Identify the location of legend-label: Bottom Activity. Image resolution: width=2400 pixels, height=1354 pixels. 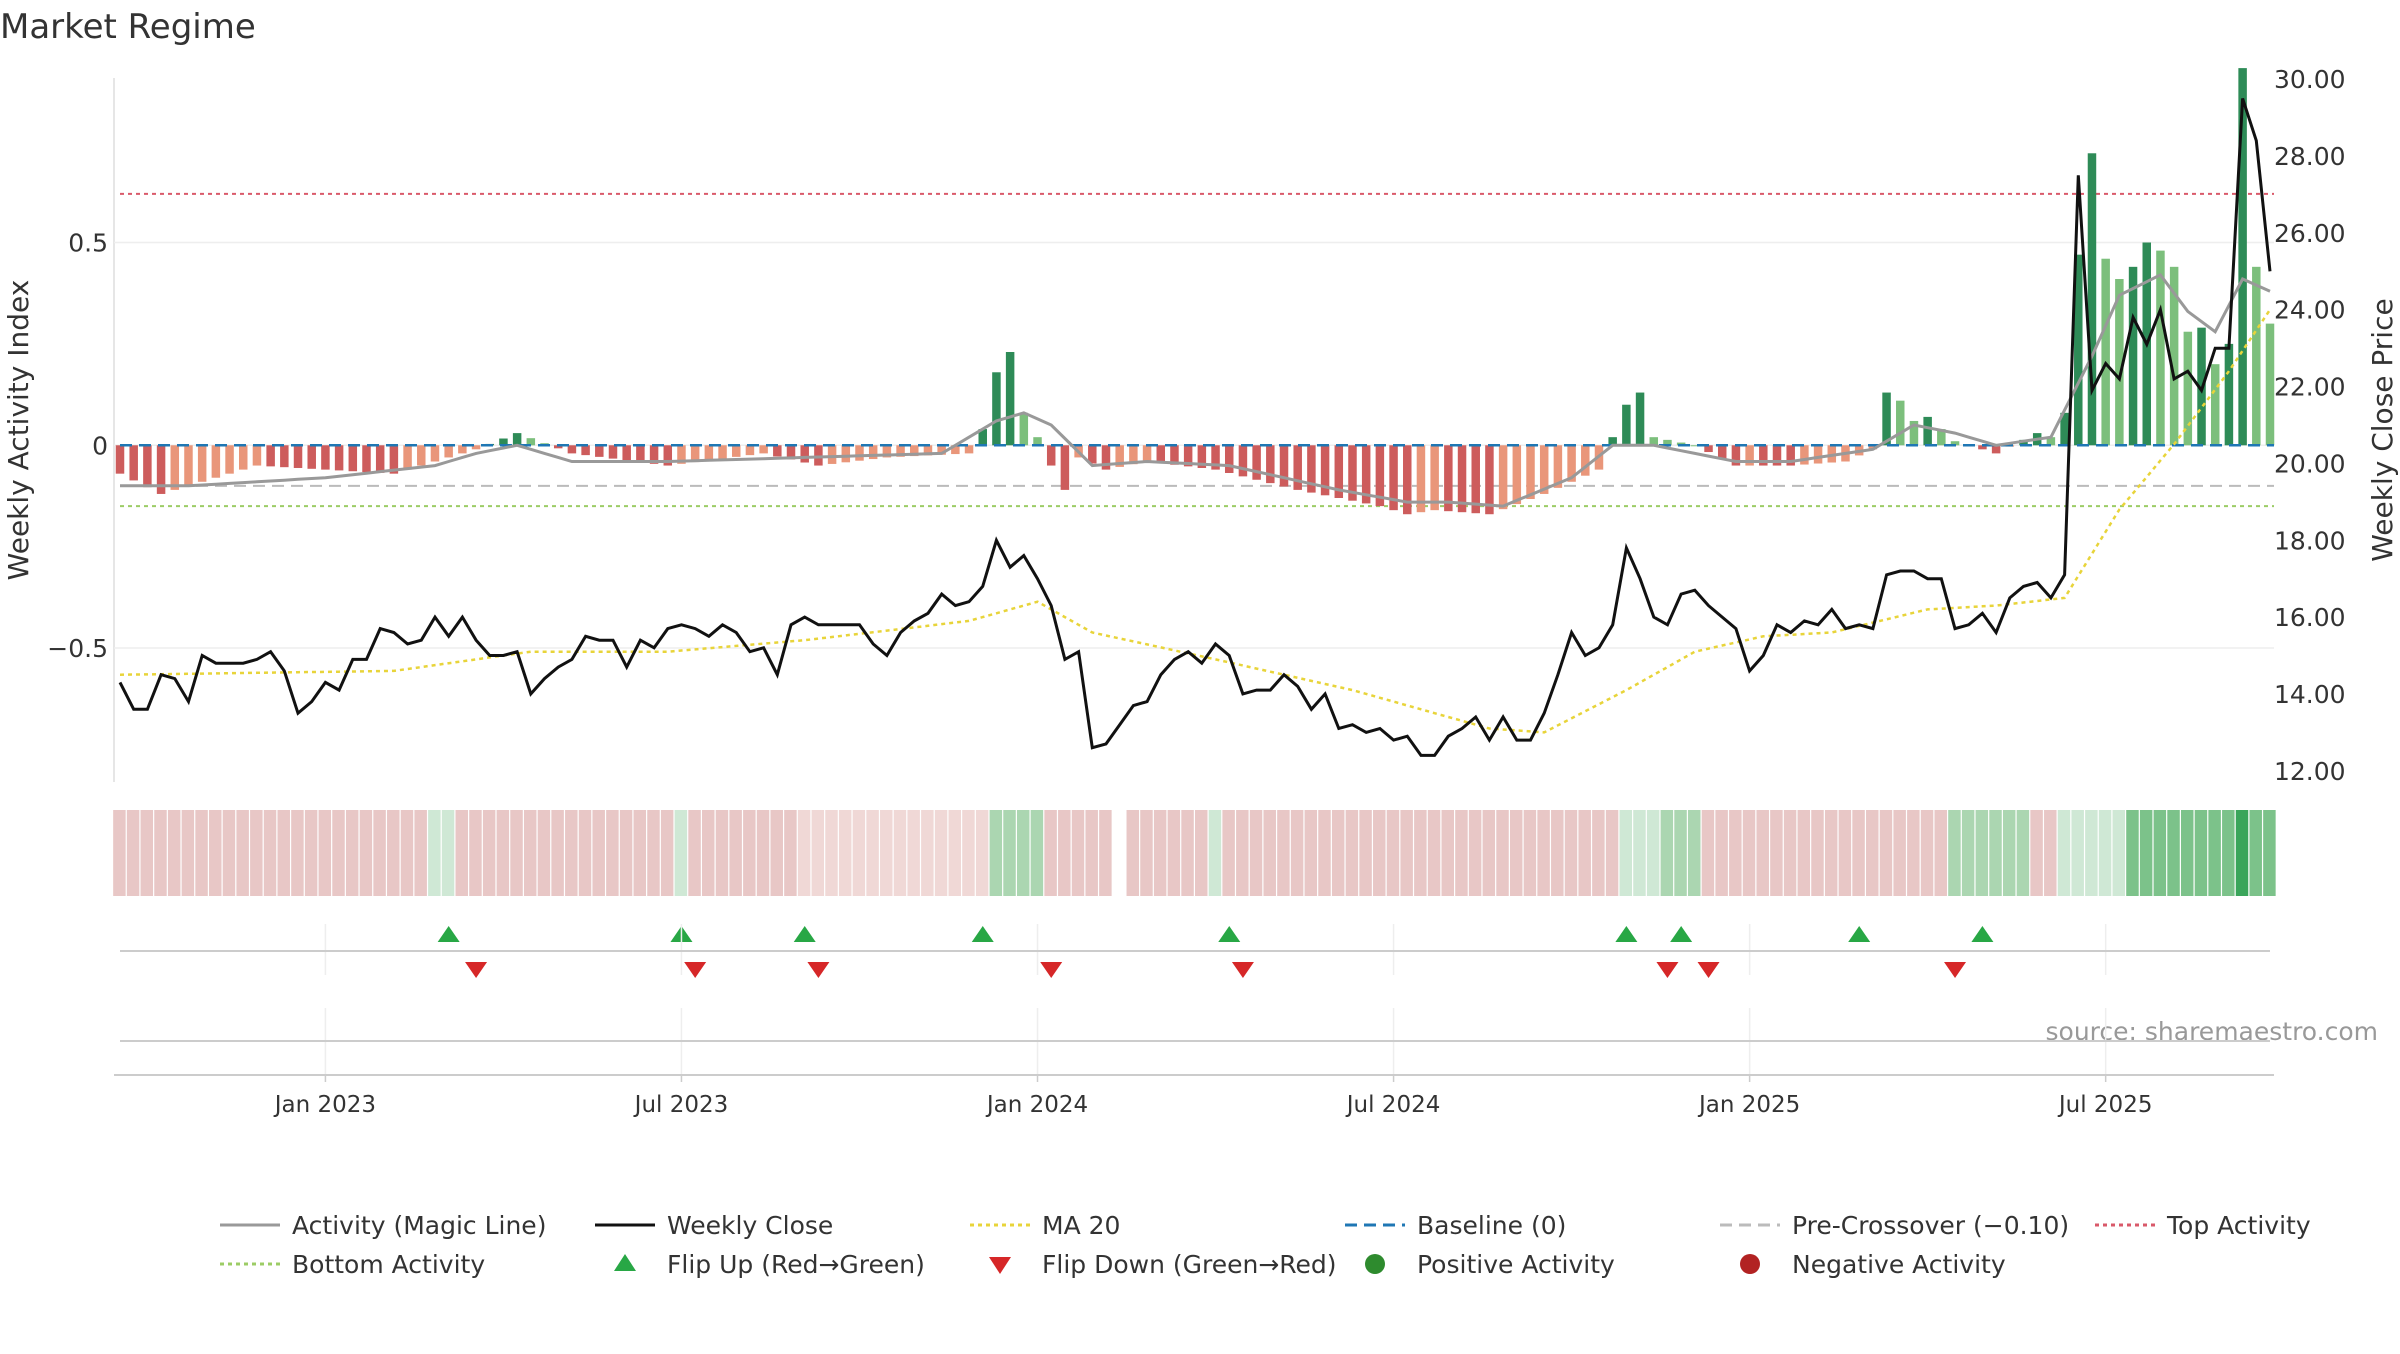
(388, 1264).